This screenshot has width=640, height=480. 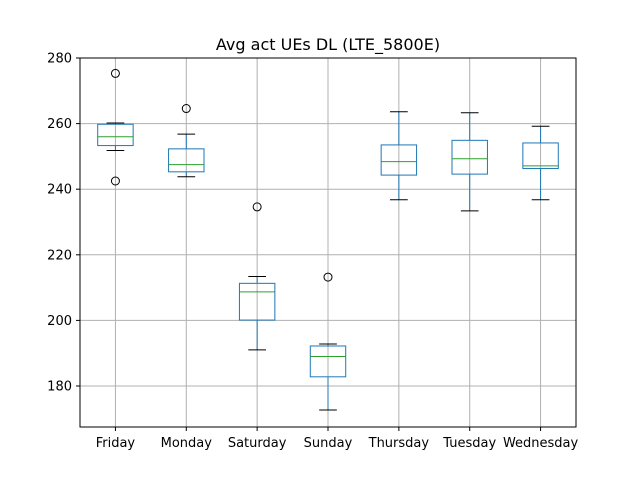 I want to click on box-thursday, so click(x=399, y=156).